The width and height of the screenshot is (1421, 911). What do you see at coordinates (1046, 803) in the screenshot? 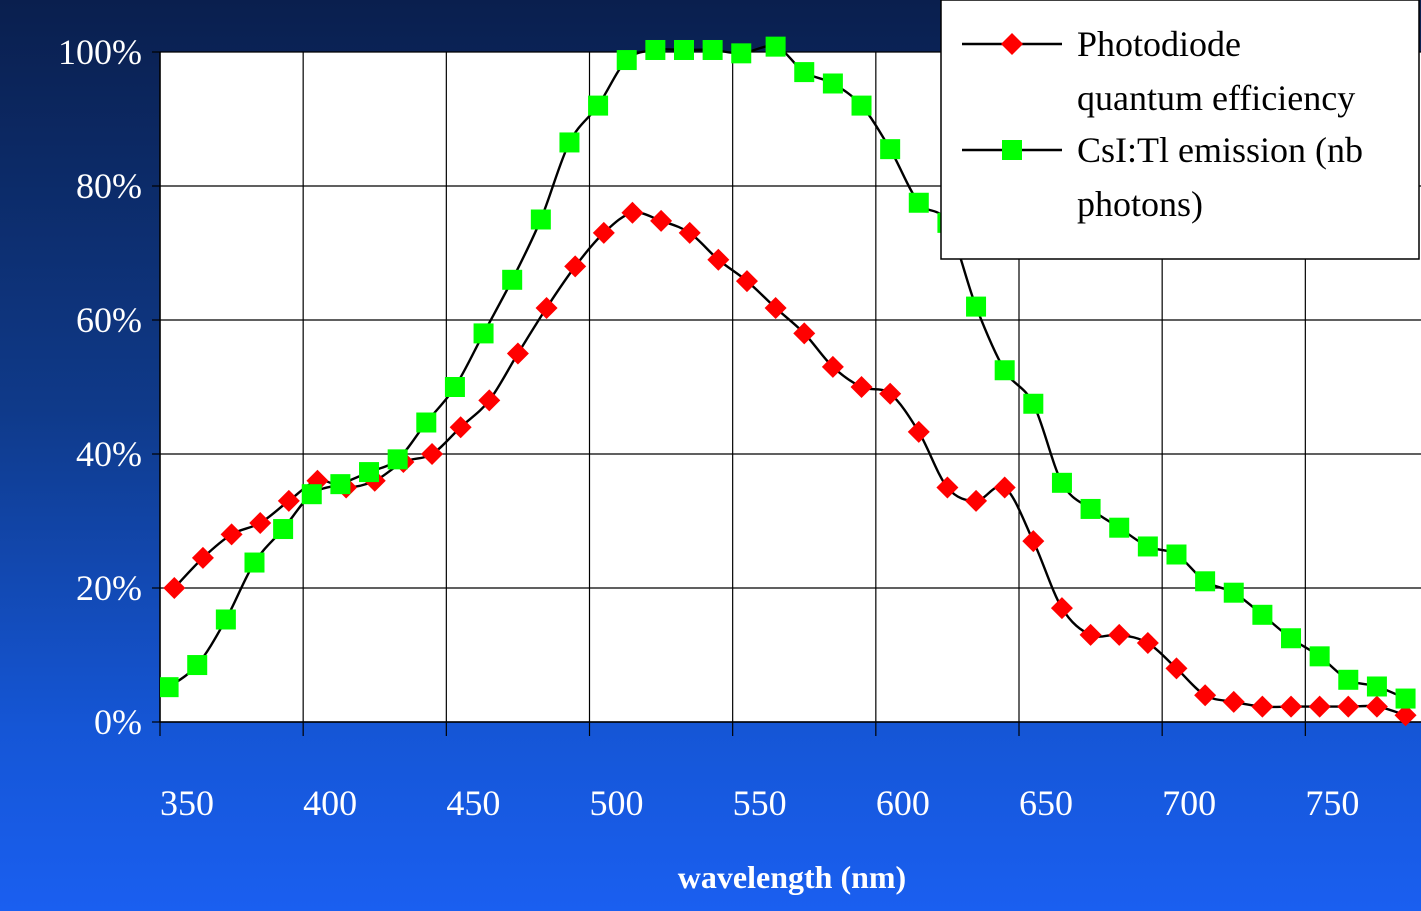
I see `x-tick-label: 650` at bounding box center [1046, 803].